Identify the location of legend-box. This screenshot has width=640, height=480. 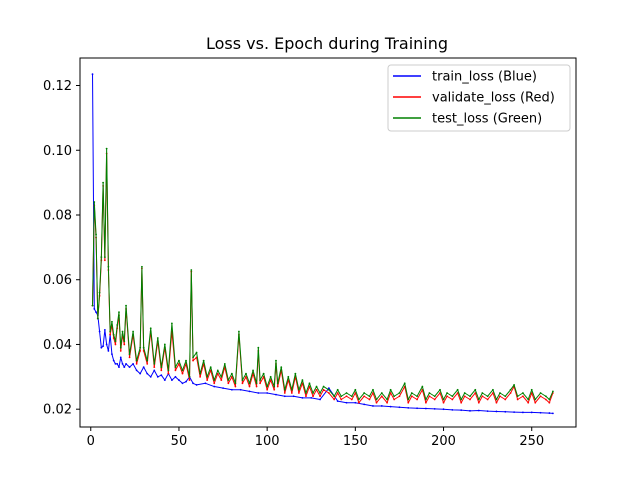
(479, 98).